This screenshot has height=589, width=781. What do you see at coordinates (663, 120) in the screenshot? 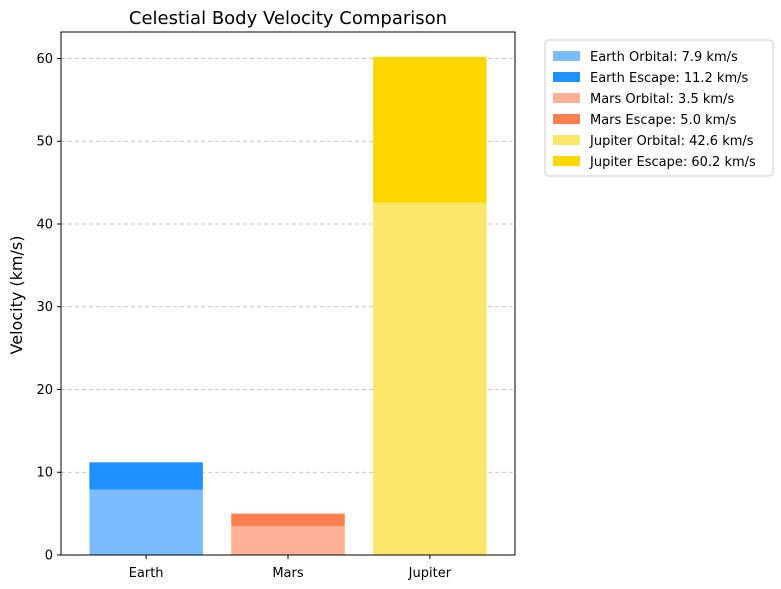
I see `legend-label: Mars Escape: 5.0 km/s` at bounding box center [663, 120].